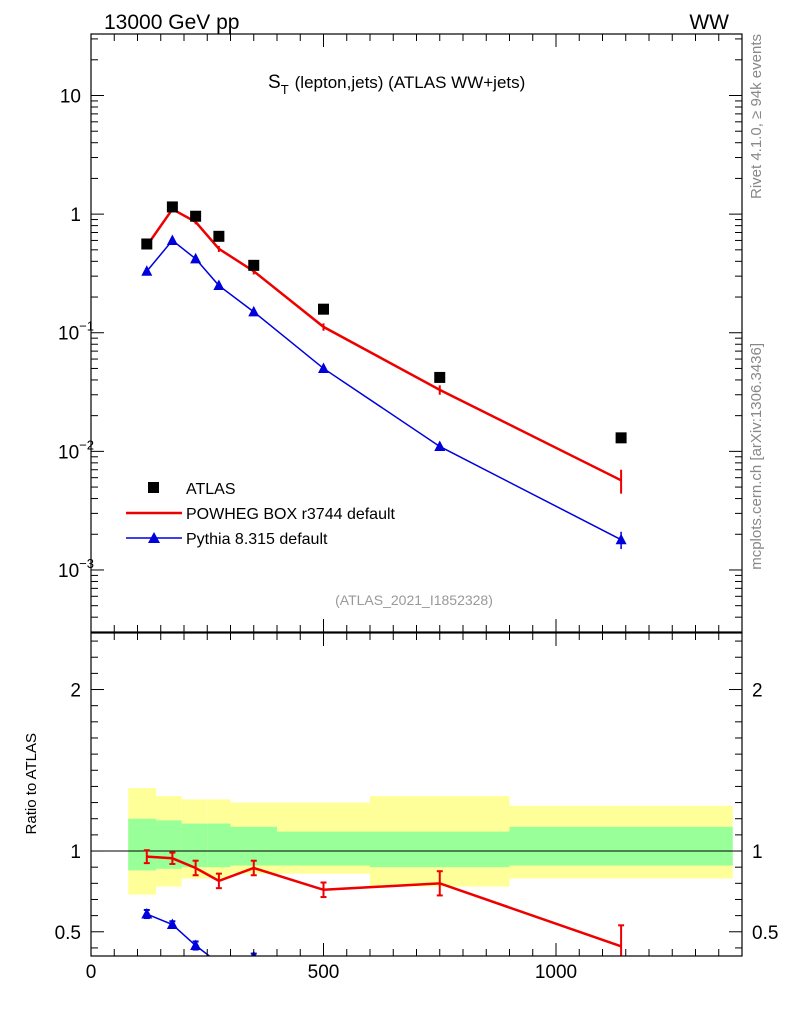  Describe the element at coordinates (75, 691) in the screenshot. I see `ratio-y-tick-label-left: 2` at that location.